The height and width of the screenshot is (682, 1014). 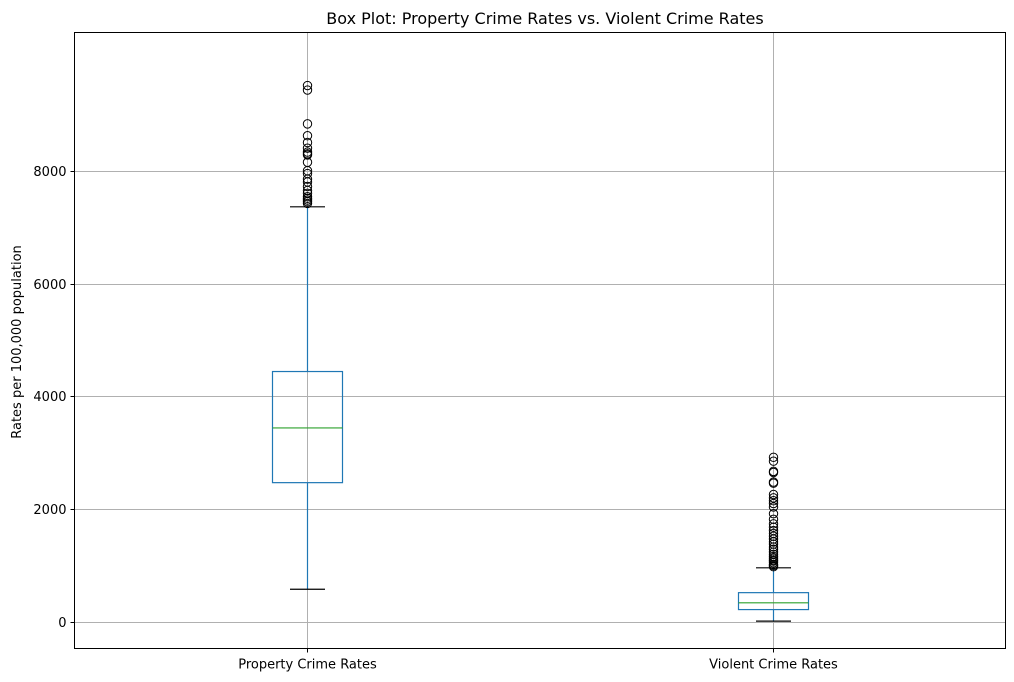 What do you see at coordinates (49, 510) in the screenshot?
I see `y-tick-label: 2000` at bounding box center [49, 510].